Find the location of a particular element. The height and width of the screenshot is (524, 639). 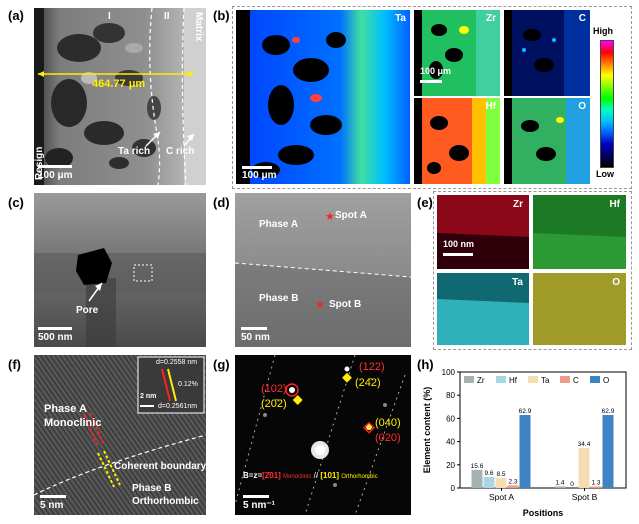

y-tick-label-4: 80 is located at coordinates (450, 395).